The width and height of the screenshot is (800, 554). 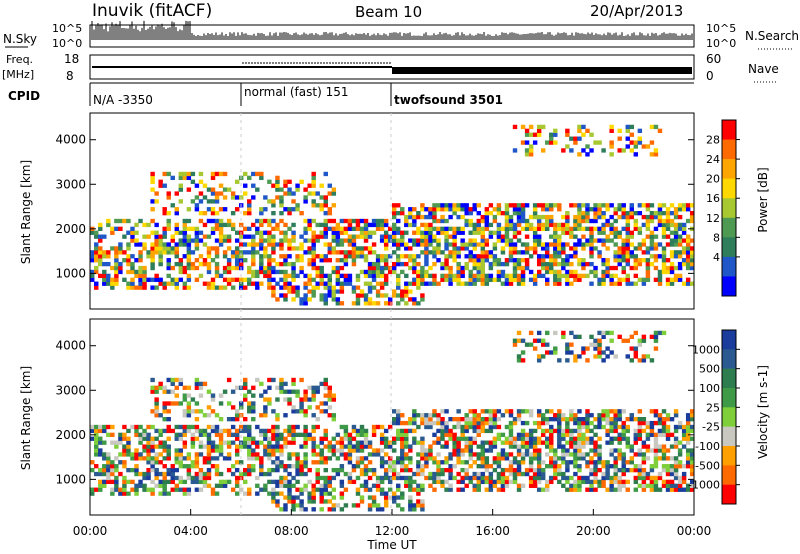 I want to click on time-axis-label: Time UT, so click(x=391, y=545).